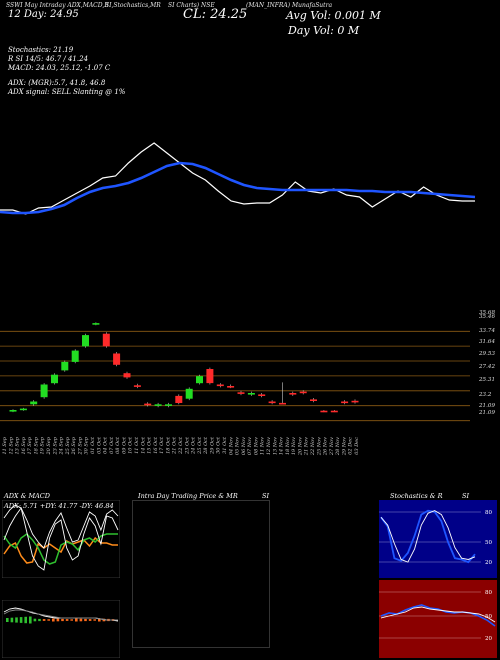 This screenshot has height=660, width=500. I want to click on date-label: 20 Nov, so click(300, 446).